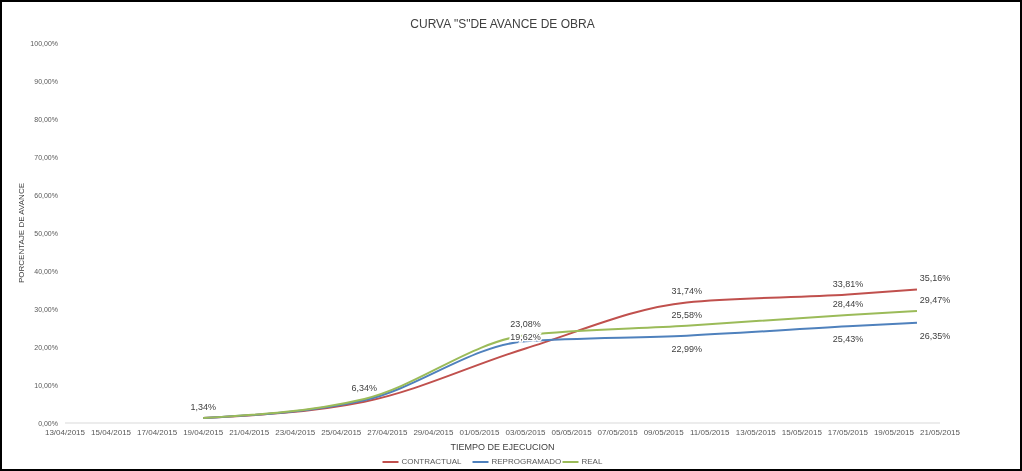  I want to click on data-label: 26,35%, so click(935, 335).